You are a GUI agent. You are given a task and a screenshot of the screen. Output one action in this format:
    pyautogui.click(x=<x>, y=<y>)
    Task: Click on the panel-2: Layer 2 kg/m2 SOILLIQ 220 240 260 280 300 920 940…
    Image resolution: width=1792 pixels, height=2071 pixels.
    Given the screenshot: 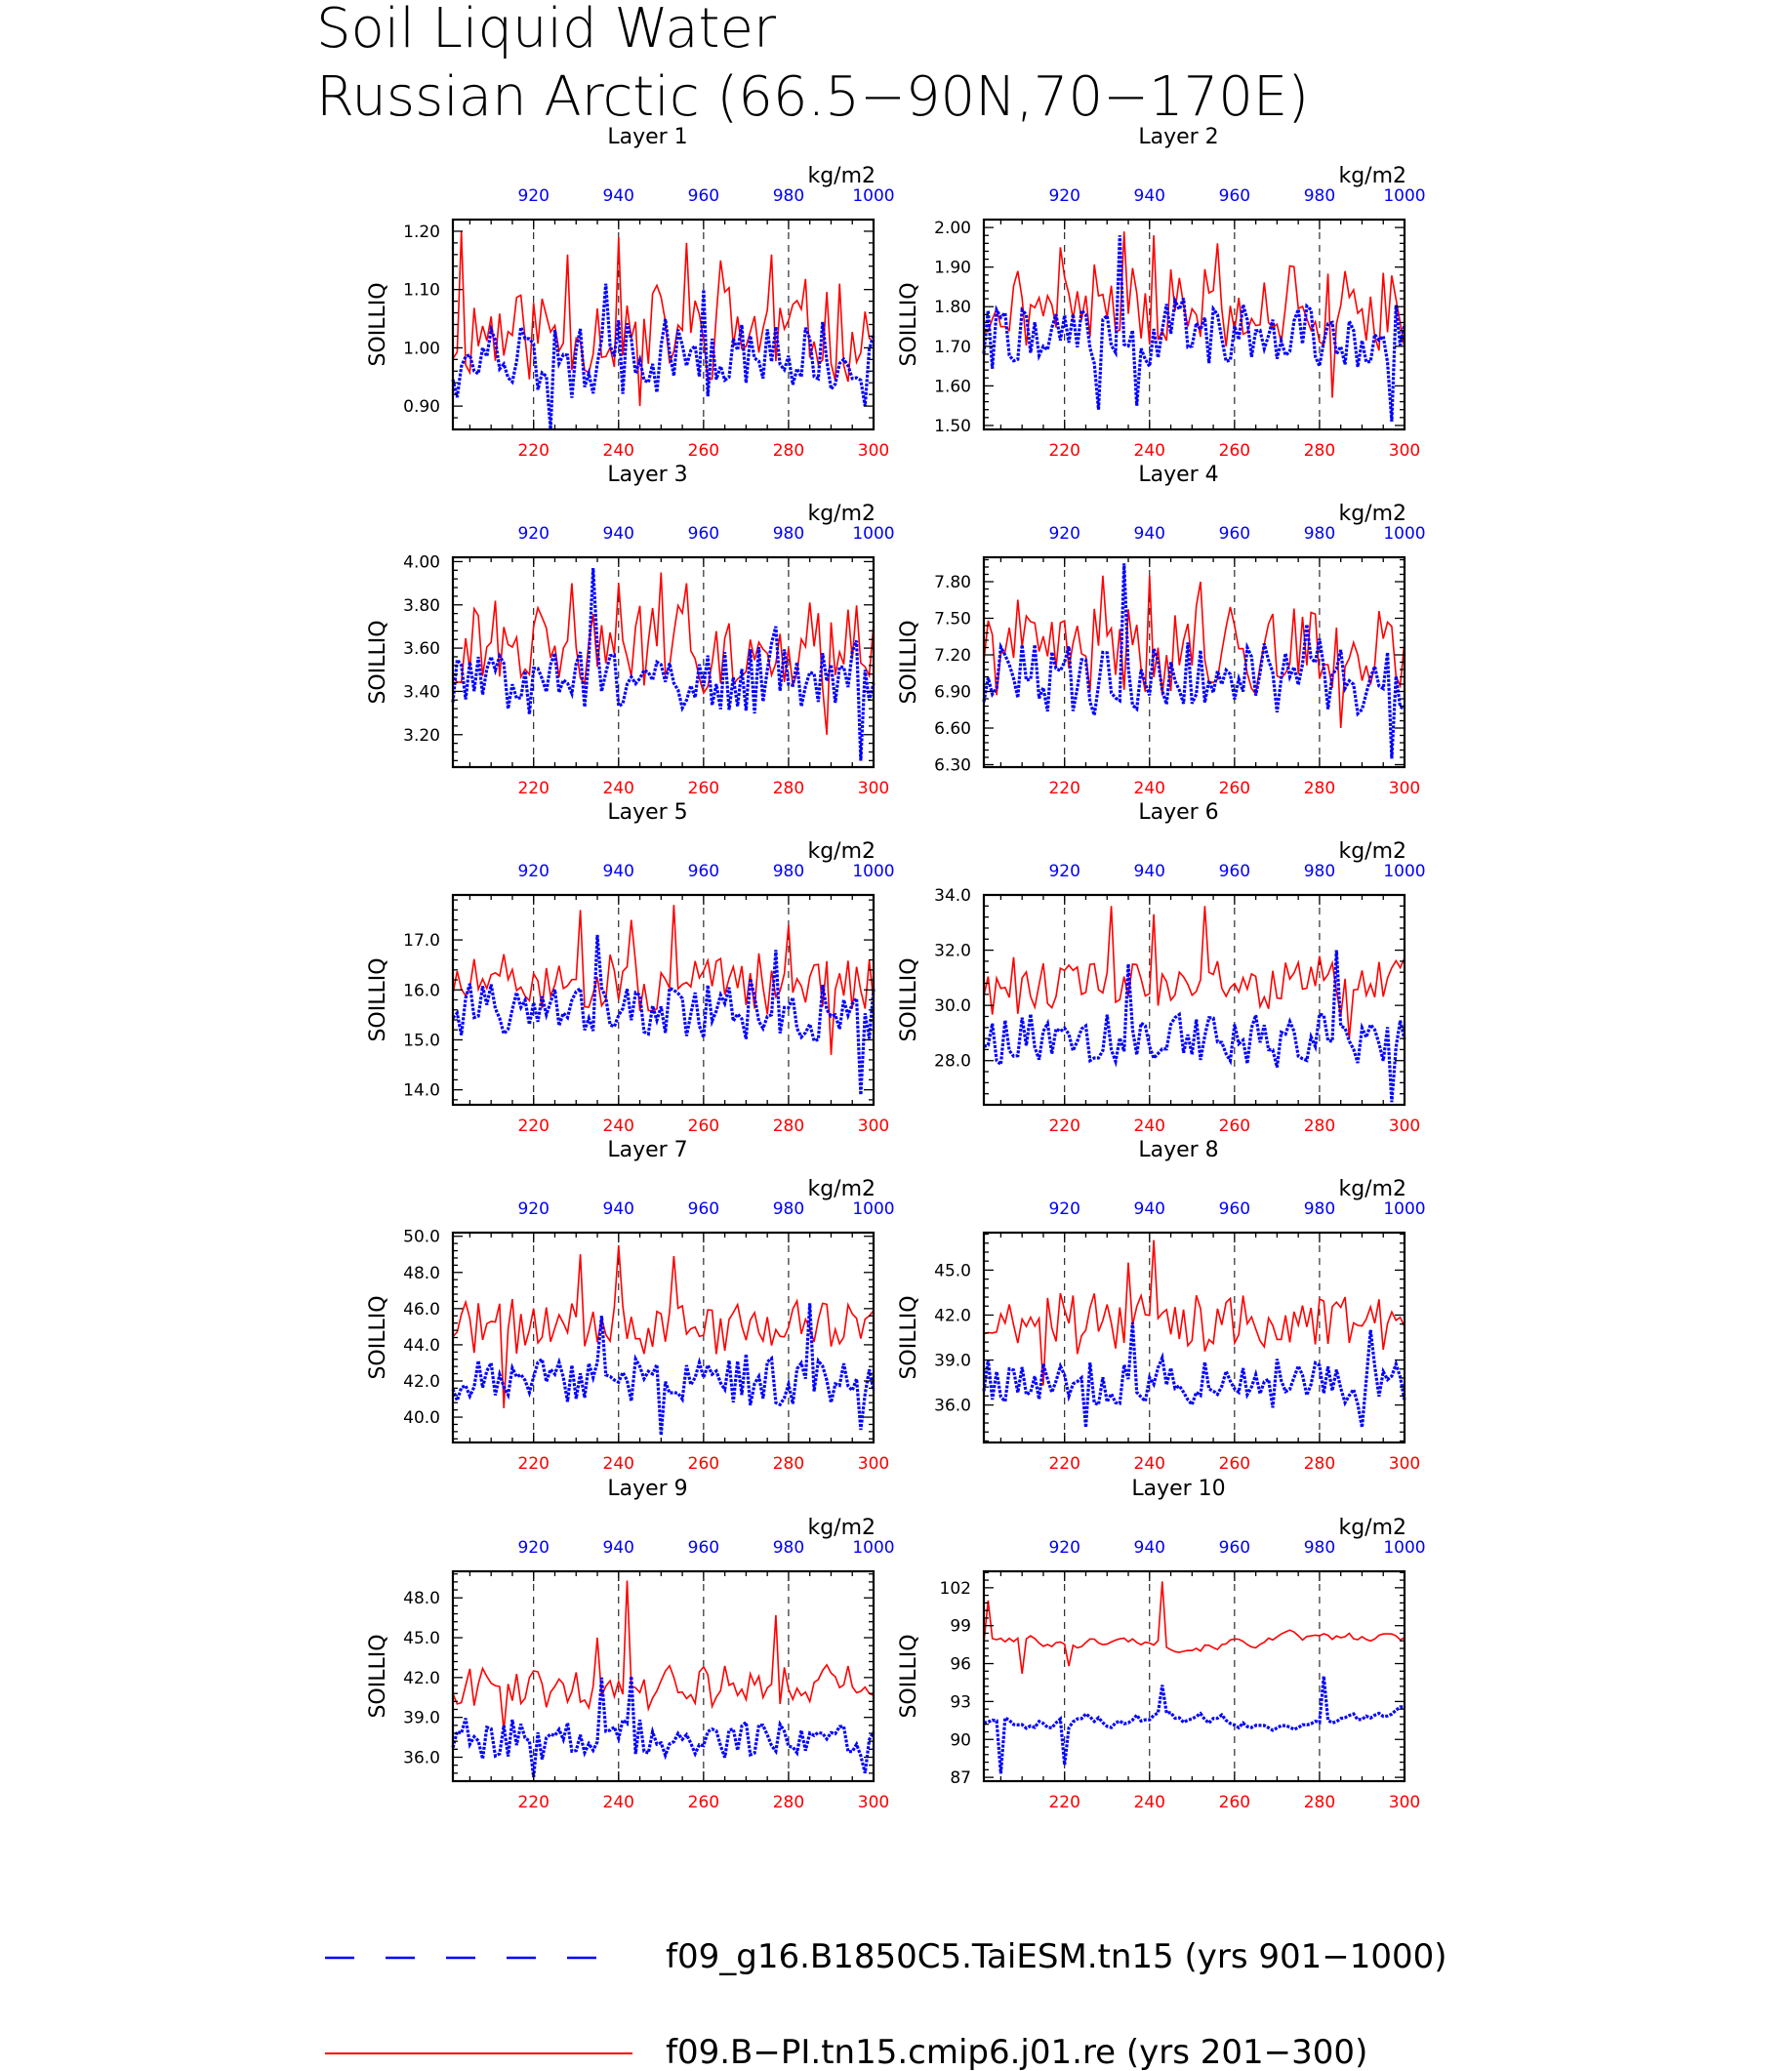 What is the action you would take?
    pyautogui.click(x=1161, y=293)
    